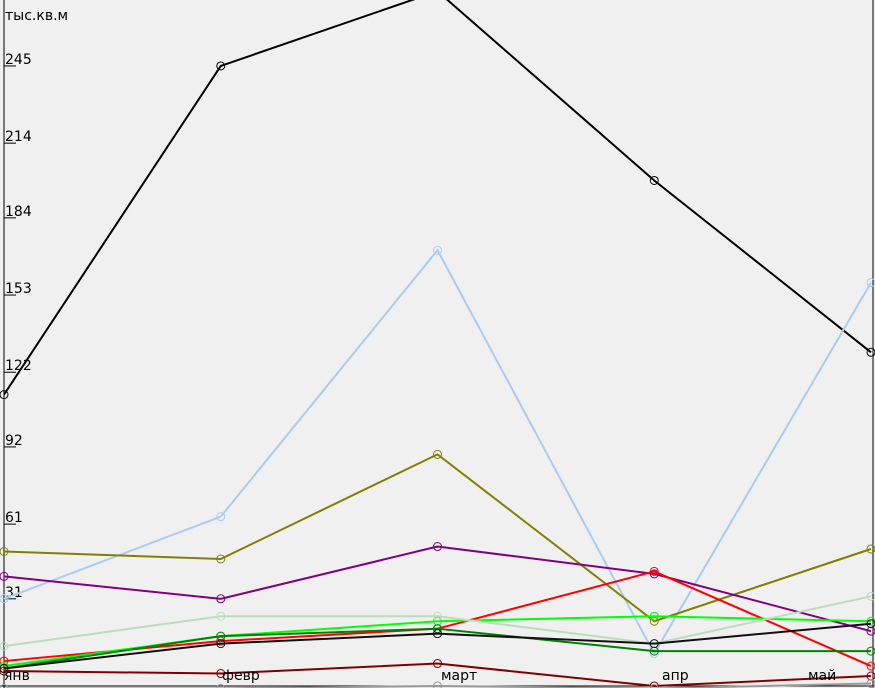 The width and height of the screenshot is (875, 688). What do you see at coordinates (18, 289) in the screenshot?
I see `y-tick-label: 153` at bounding box center [18, 289].